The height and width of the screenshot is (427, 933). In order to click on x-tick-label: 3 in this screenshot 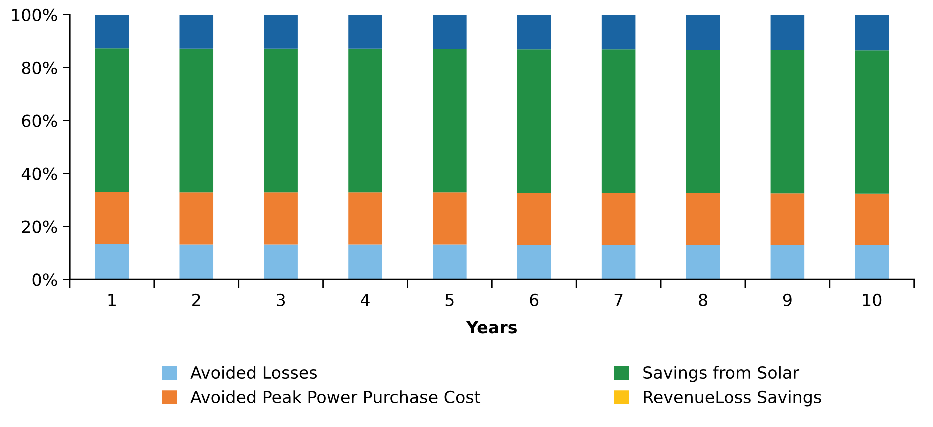, I will do `click(281, 300)`.